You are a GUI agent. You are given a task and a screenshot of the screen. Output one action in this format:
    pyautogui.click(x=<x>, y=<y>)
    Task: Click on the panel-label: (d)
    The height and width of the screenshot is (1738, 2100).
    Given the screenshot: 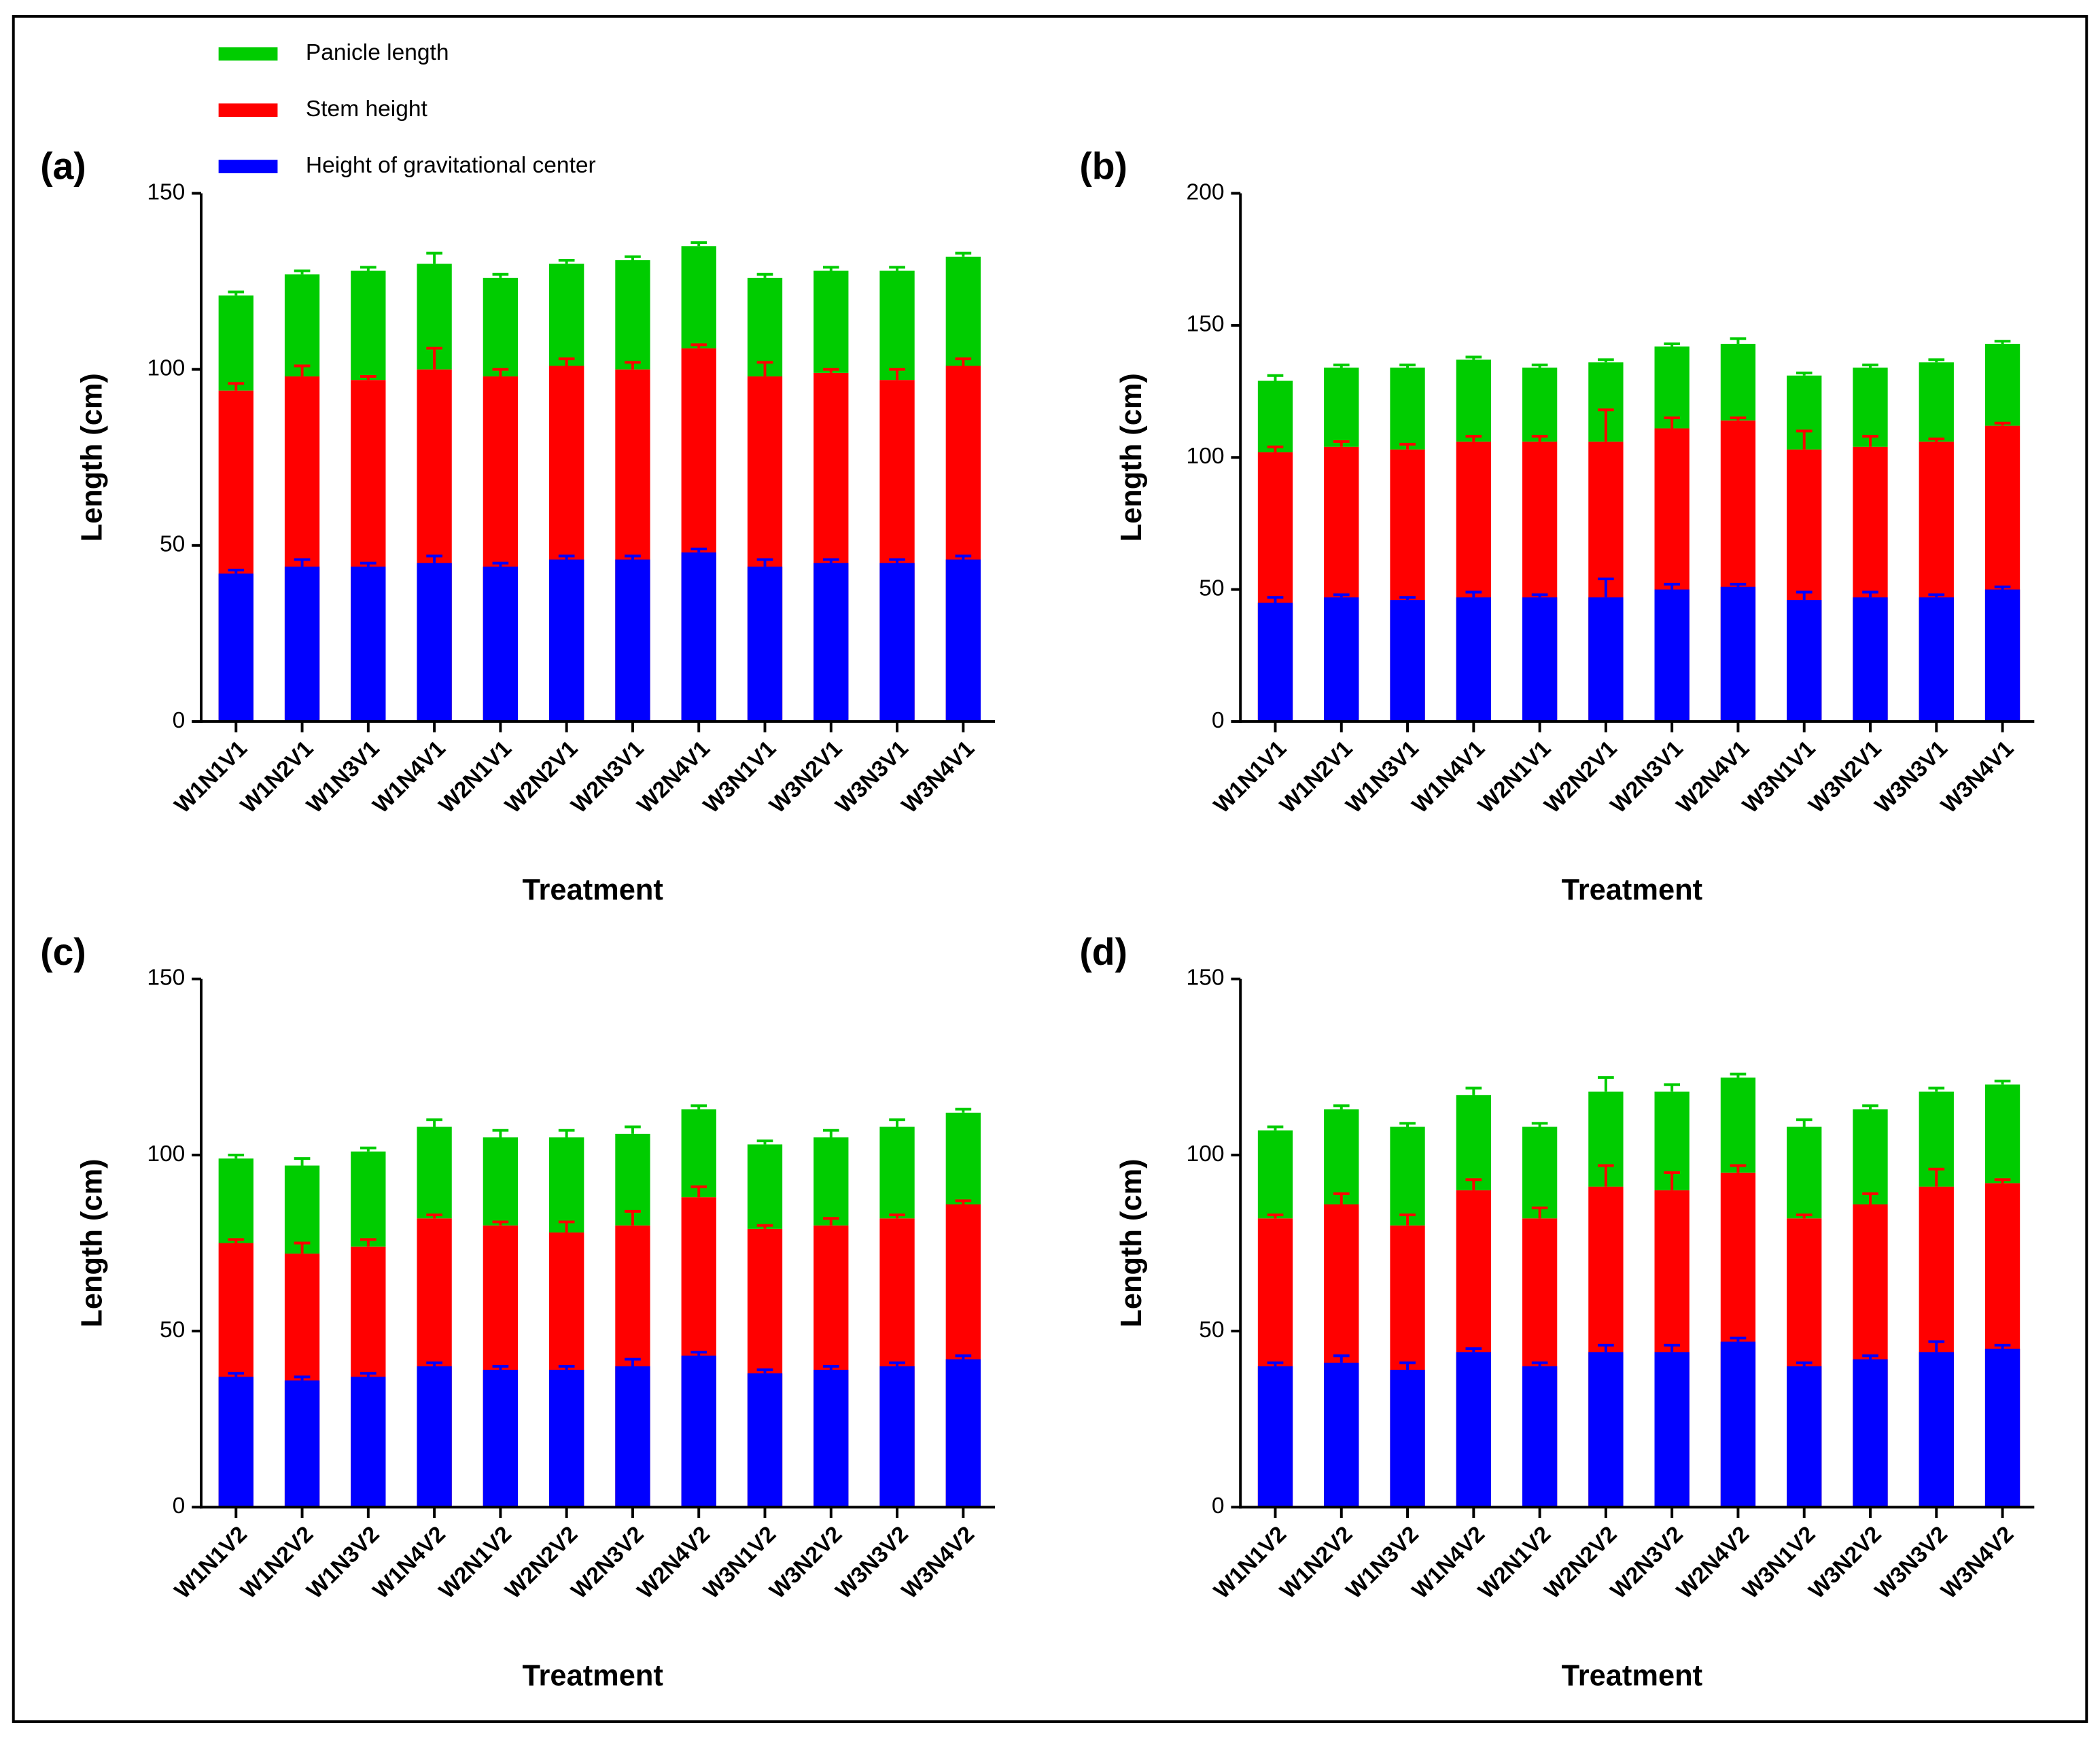 What is the action you would take?
    pyautogui.click(x=1103, y=952)
    